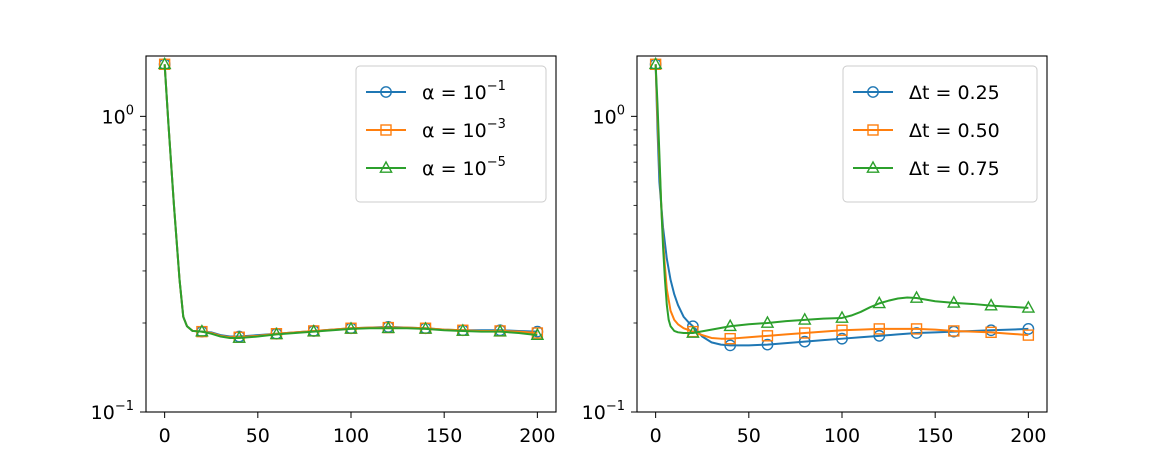  Describe the element at coordinates (749, 436) in the screenshot. I see `chart1-x-tick-label: 50` at that location.